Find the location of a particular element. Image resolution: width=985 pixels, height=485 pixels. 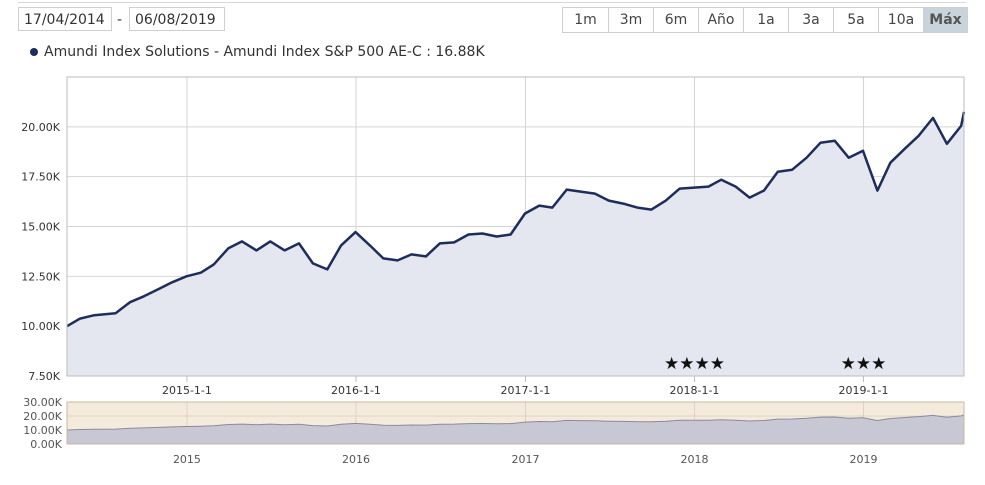

range-10a-button: 10a is located at coordinates (900, 20).